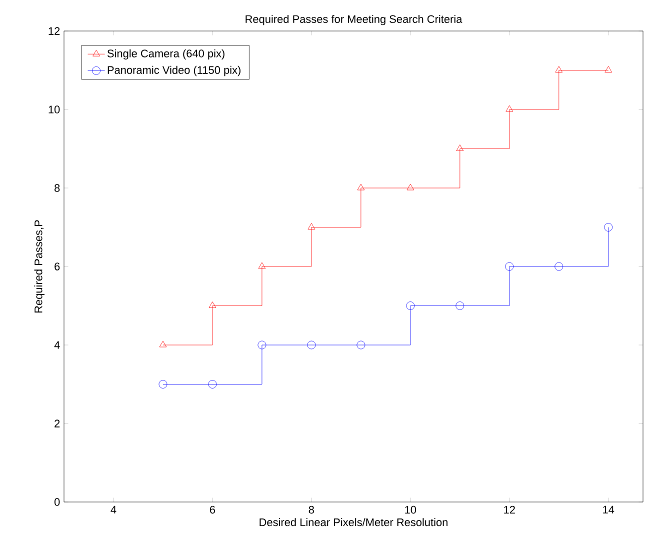 Image resolution: width=651 pixels, height=552 pixels. Describe the element at coordinates (165, 54) in the screenshot. I see `legend-label: Single Camera (640 pix)` at that location.